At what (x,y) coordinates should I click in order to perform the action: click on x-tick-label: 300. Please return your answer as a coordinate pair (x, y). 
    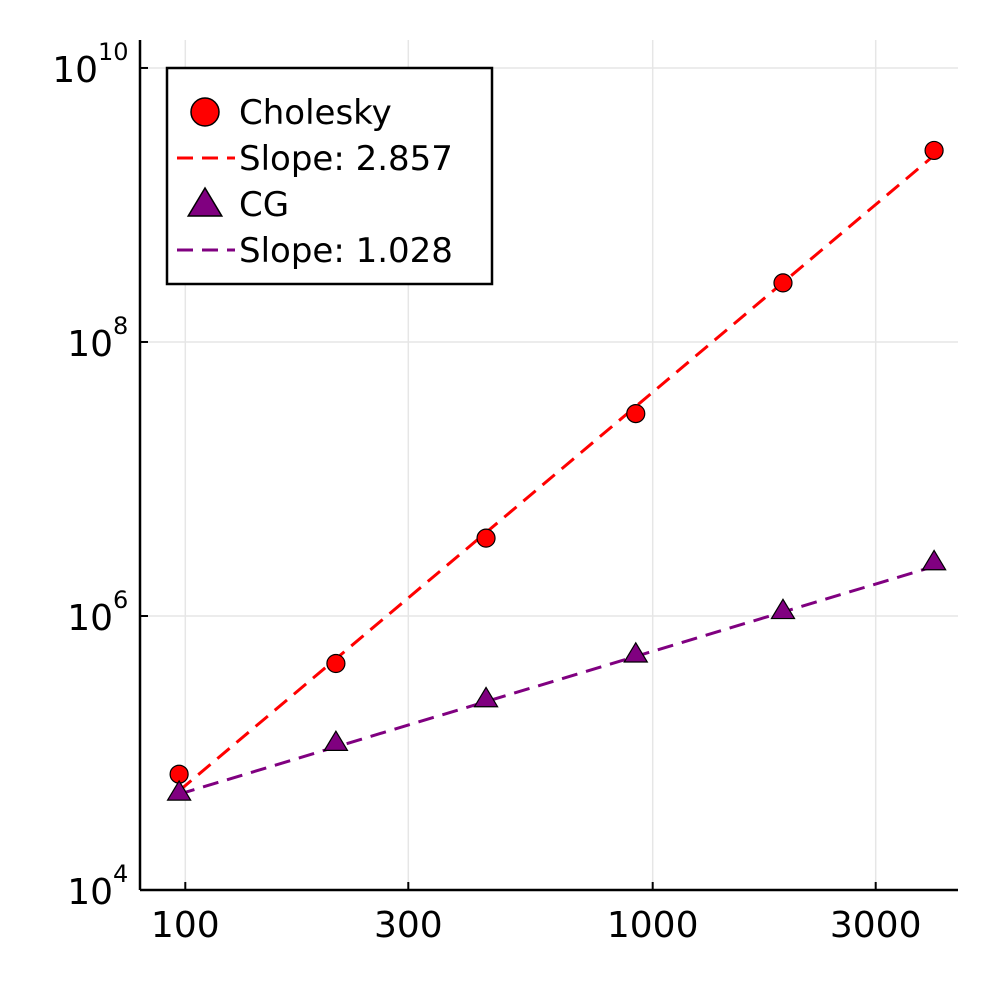
    Looking at the image, I should click on (408, 925).